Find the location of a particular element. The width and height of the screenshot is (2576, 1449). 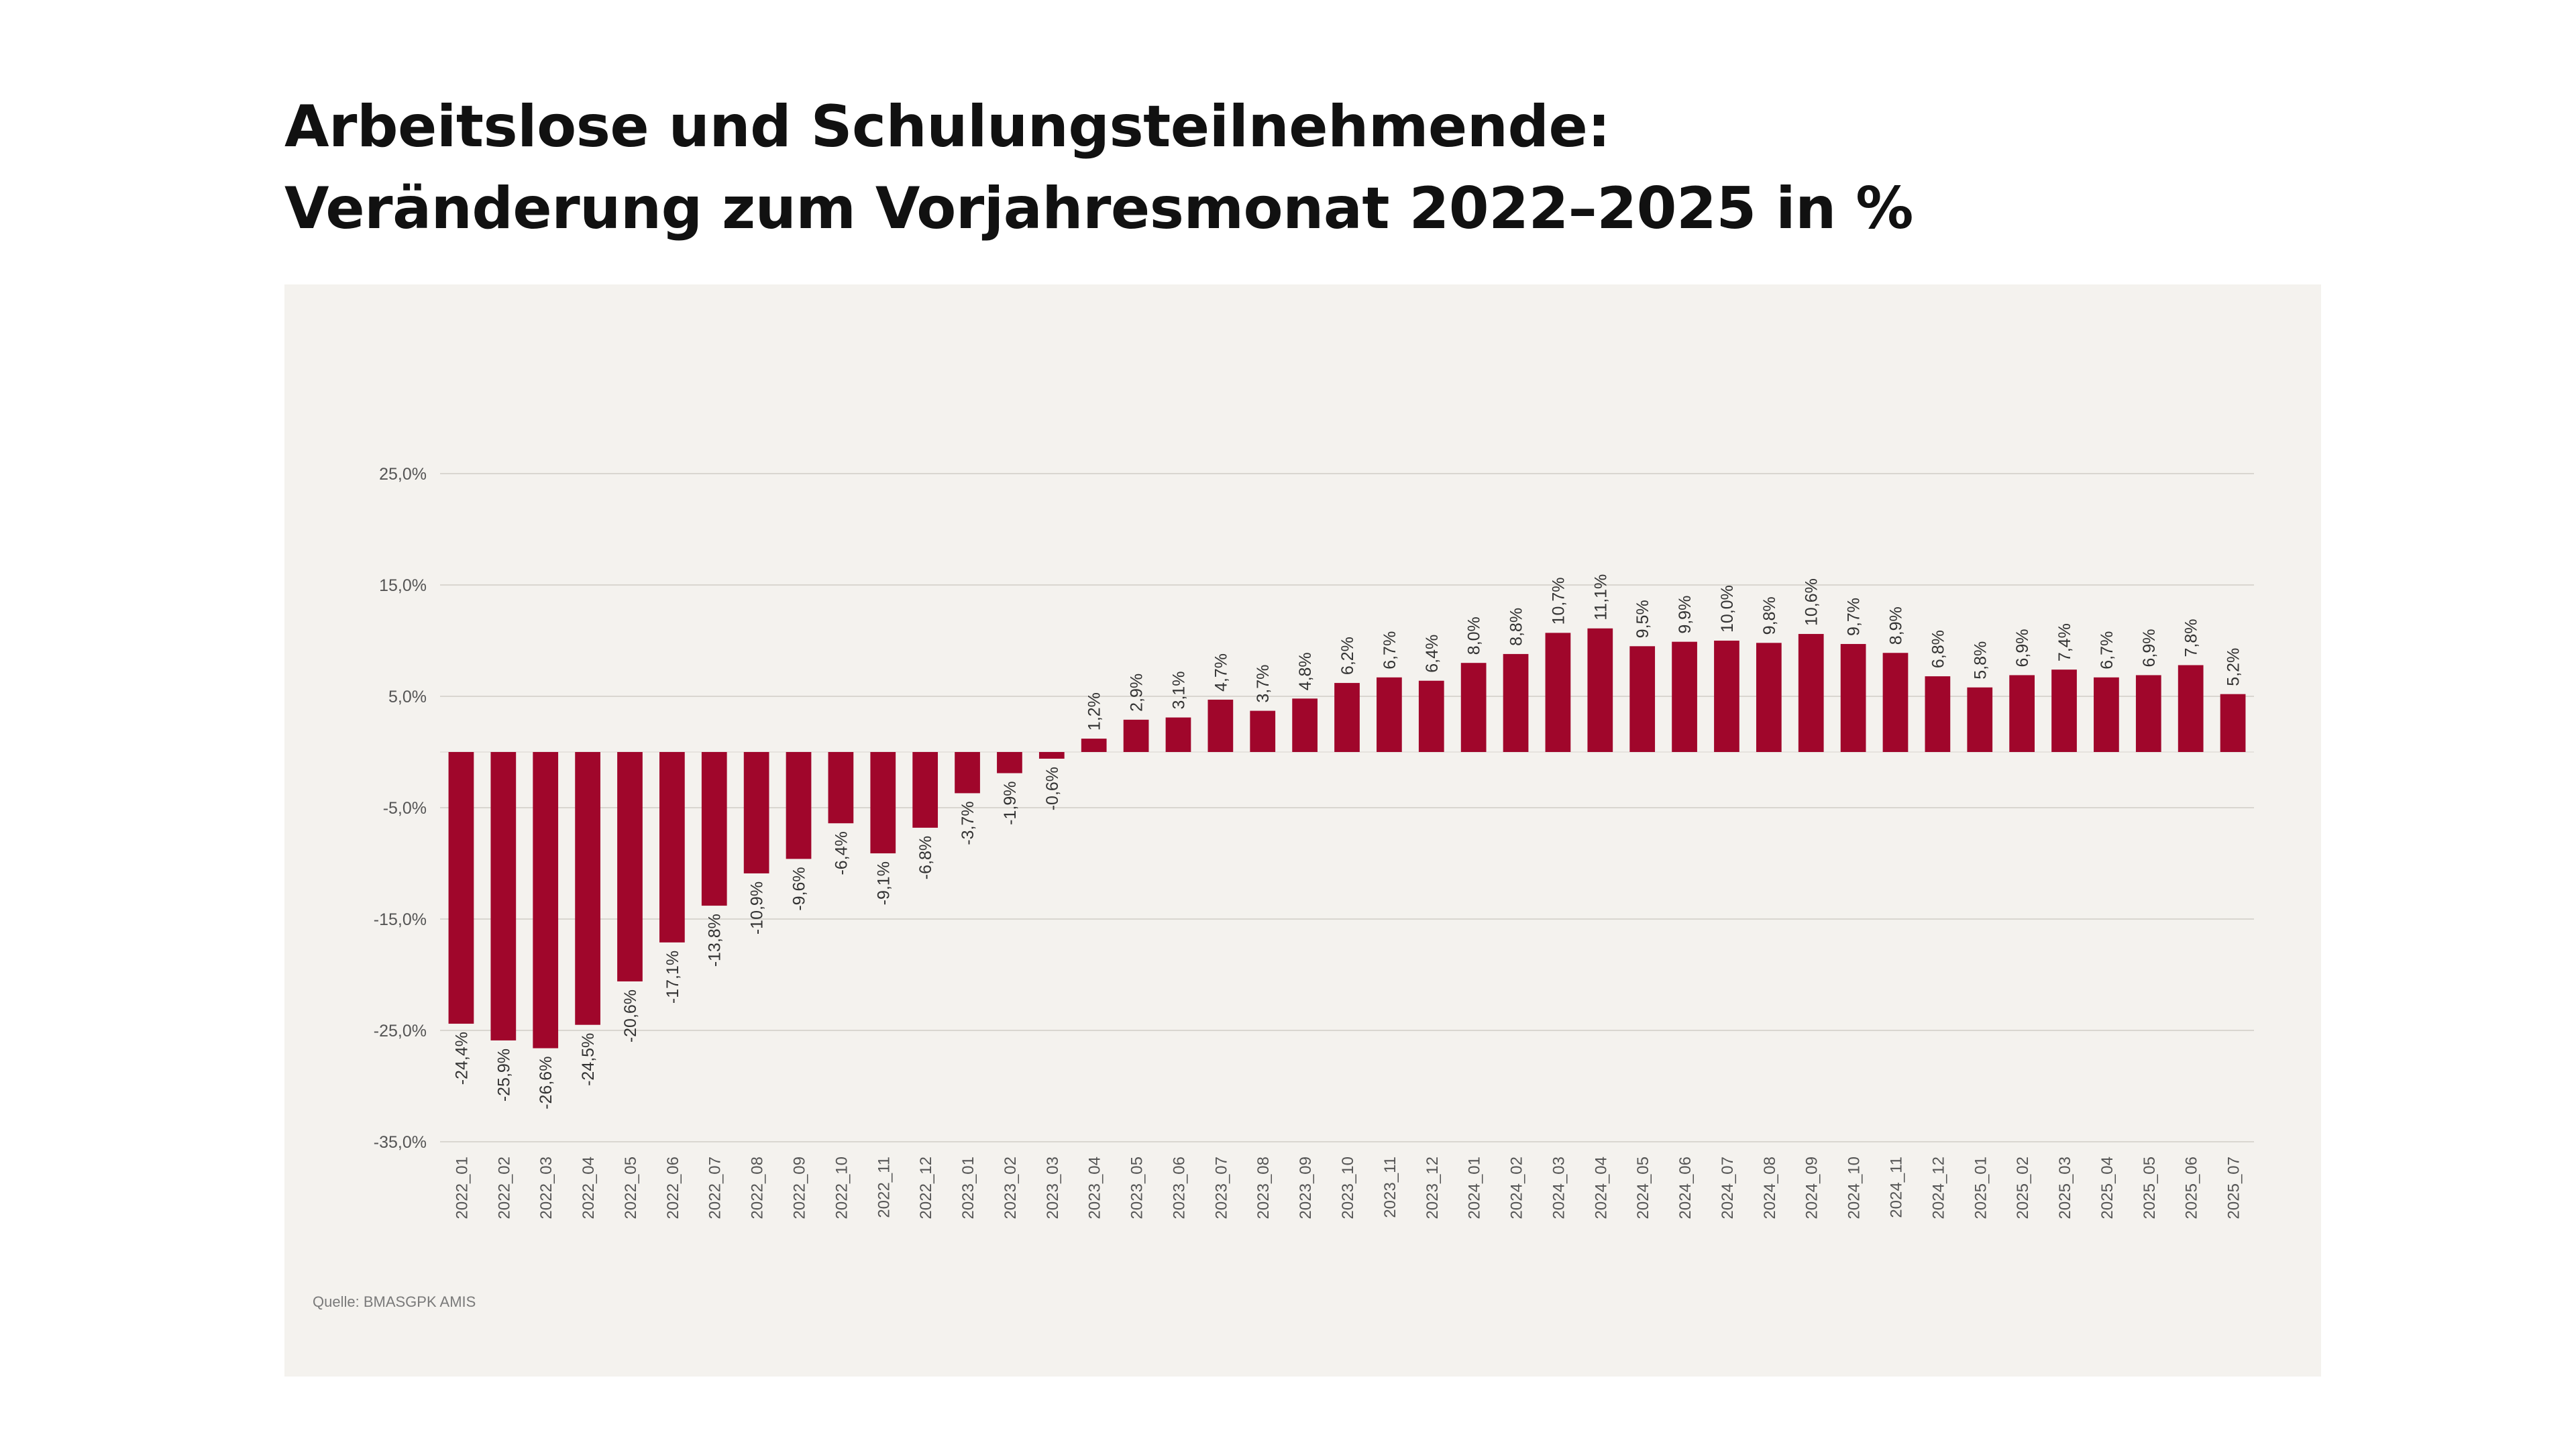

data-label: -24,4% is located at coordinates (461, 1058).